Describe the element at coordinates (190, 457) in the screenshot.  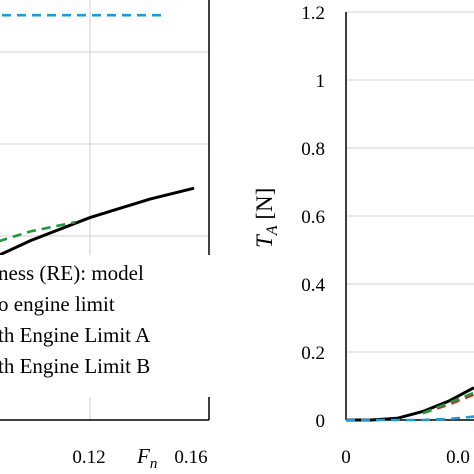
I see `left-x-tick-label: 0.16` at that location.